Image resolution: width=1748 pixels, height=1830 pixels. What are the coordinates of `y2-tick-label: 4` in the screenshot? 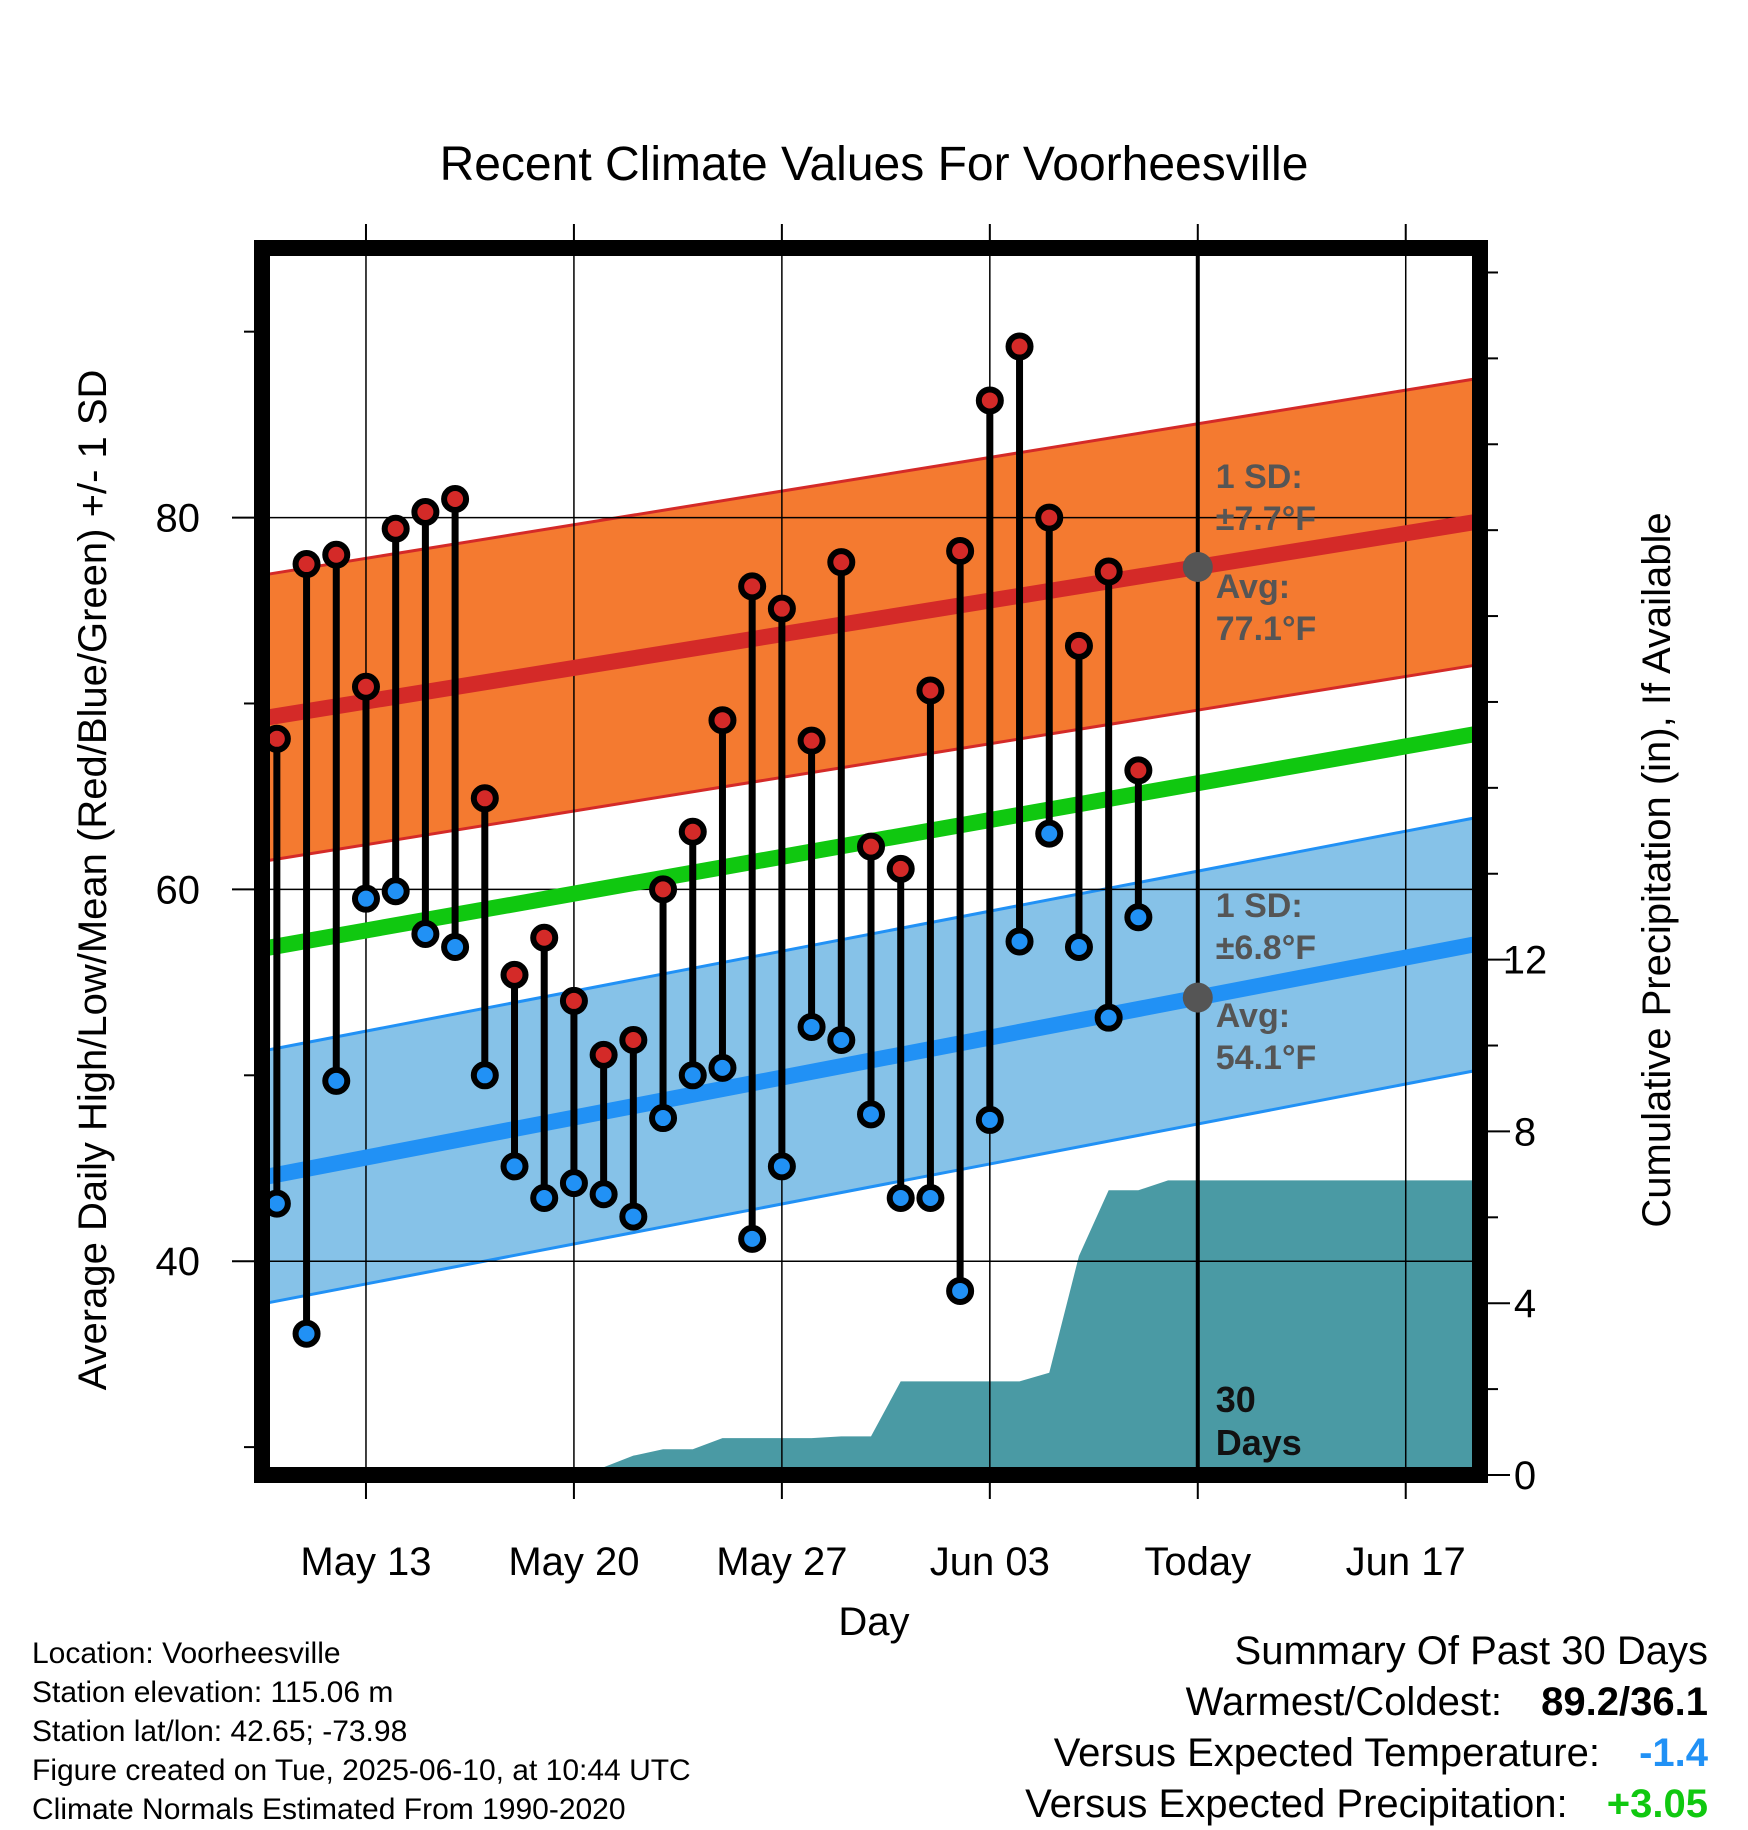 It's located at (1525, 1304).